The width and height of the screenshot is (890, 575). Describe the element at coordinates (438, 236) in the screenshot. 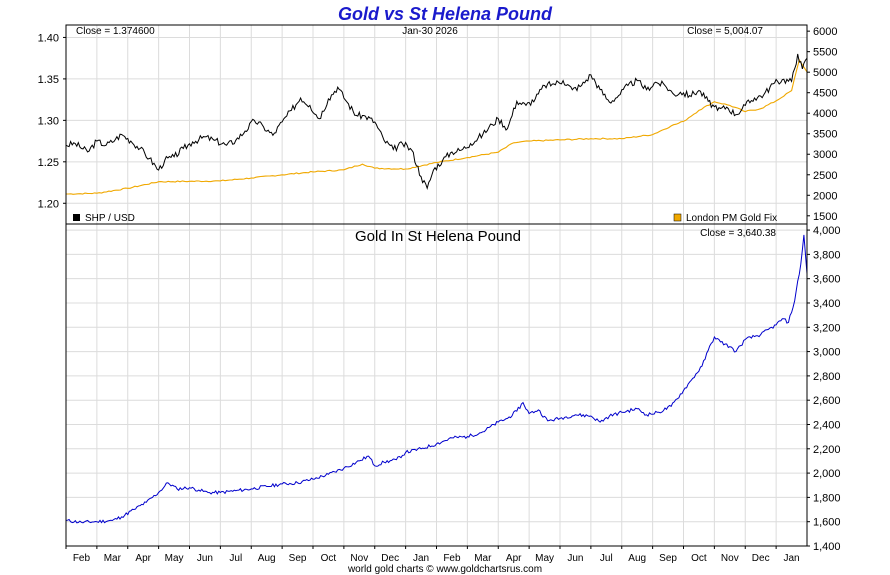

I see `bottom-panel-subtitle: Gold In St Helena Pound` at that location.